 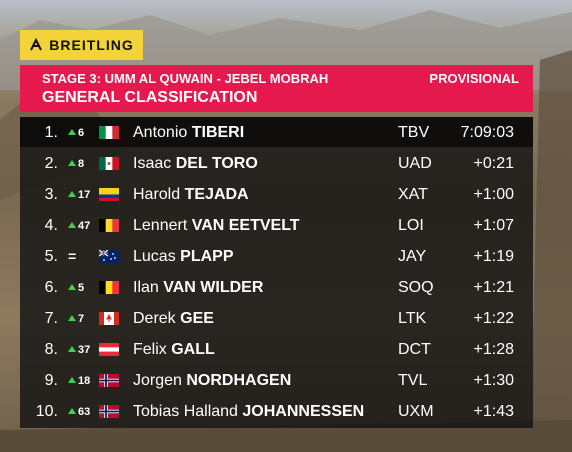 What do you see at coordinates (150, 349) in the screenshot?
I see `first-name: Felix` at bounding box center [150, 349].